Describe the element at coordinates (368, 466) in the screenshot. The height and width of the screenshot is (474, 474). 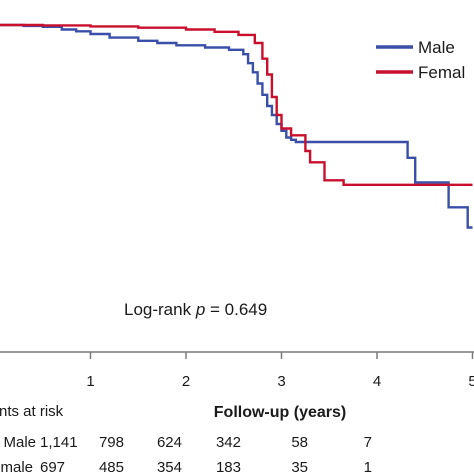
I see `risk-value: 1` at that location.